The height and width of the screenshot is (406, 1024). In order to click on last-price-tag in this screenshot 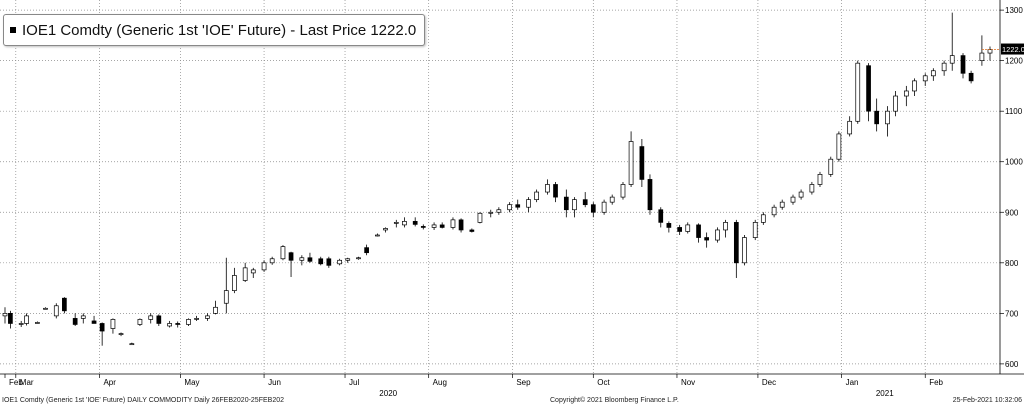, I will do `click(1012, 49)`.